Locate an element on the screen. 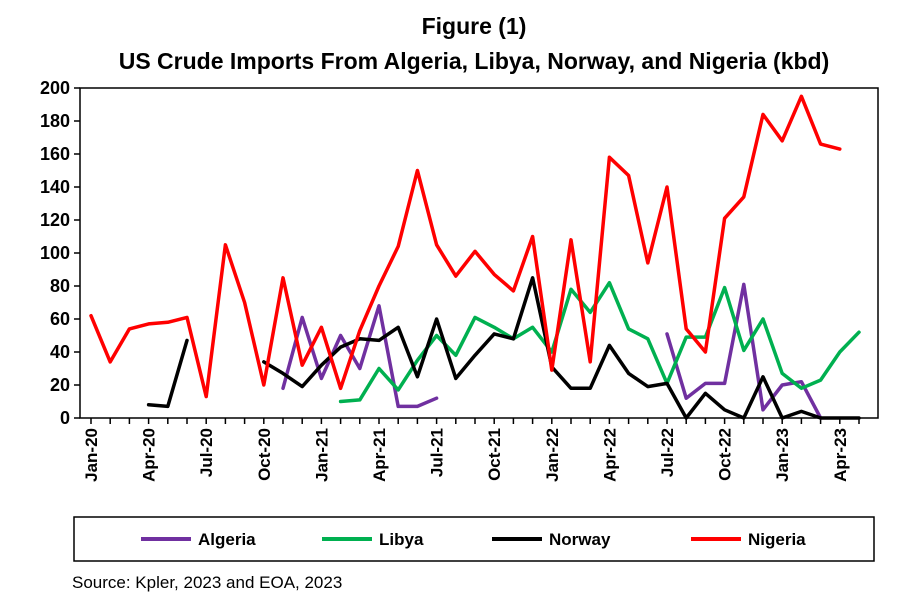  y-tick-label: 140 is located at coordinates (55, 187).